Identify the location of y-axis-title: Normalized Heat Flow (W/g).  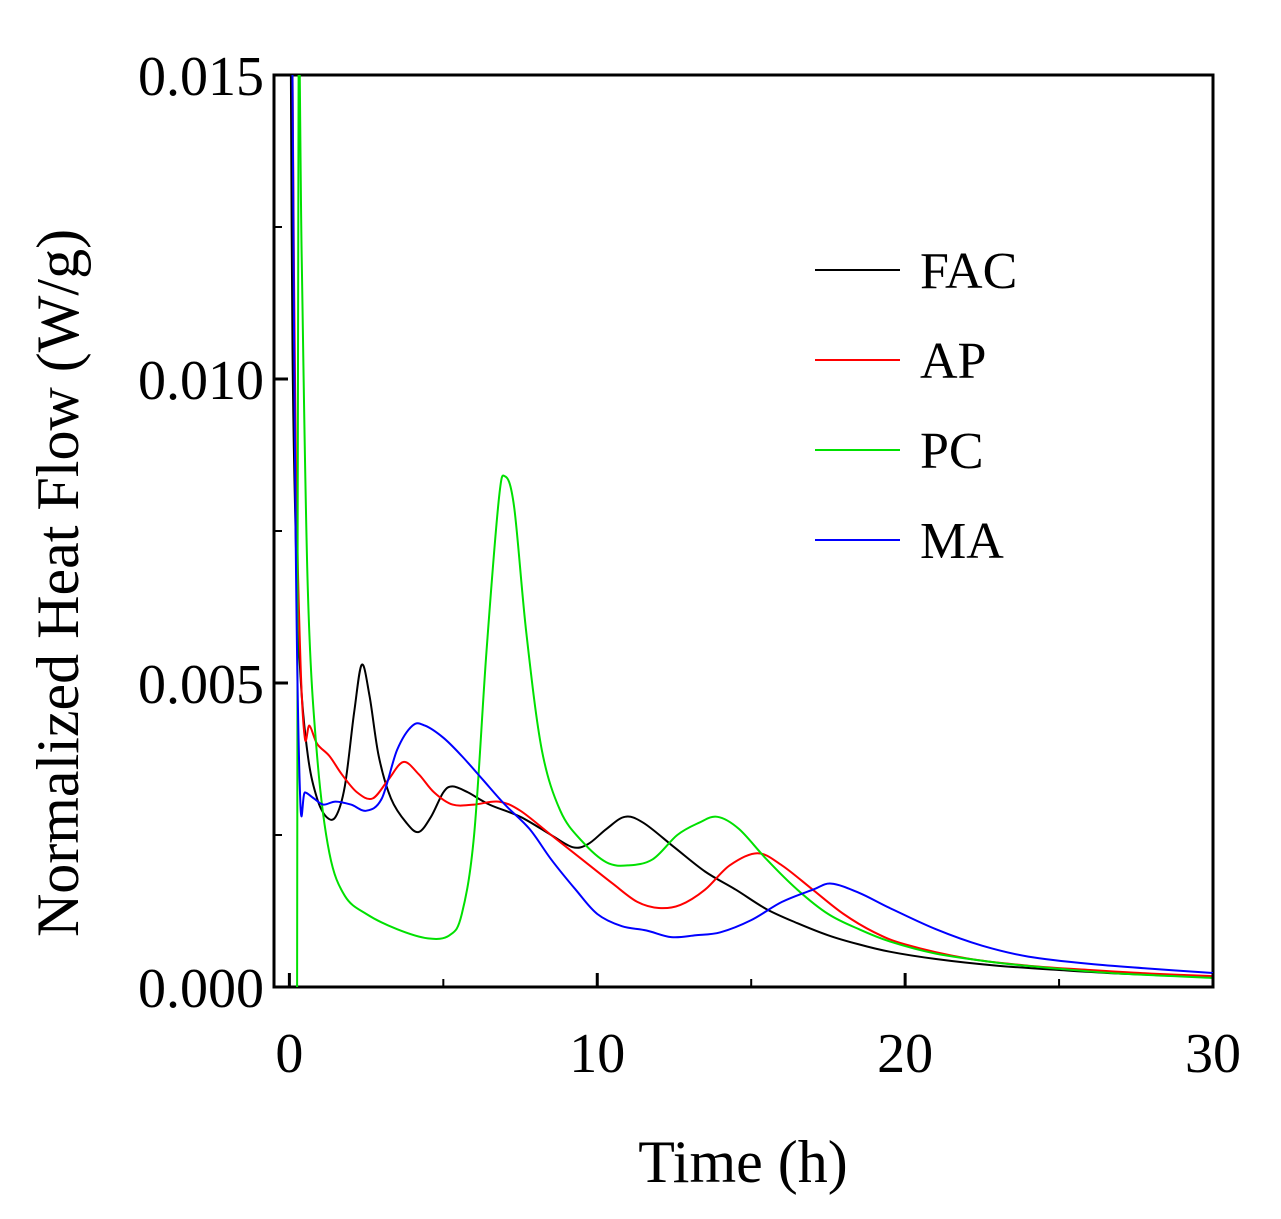
(58, 583).